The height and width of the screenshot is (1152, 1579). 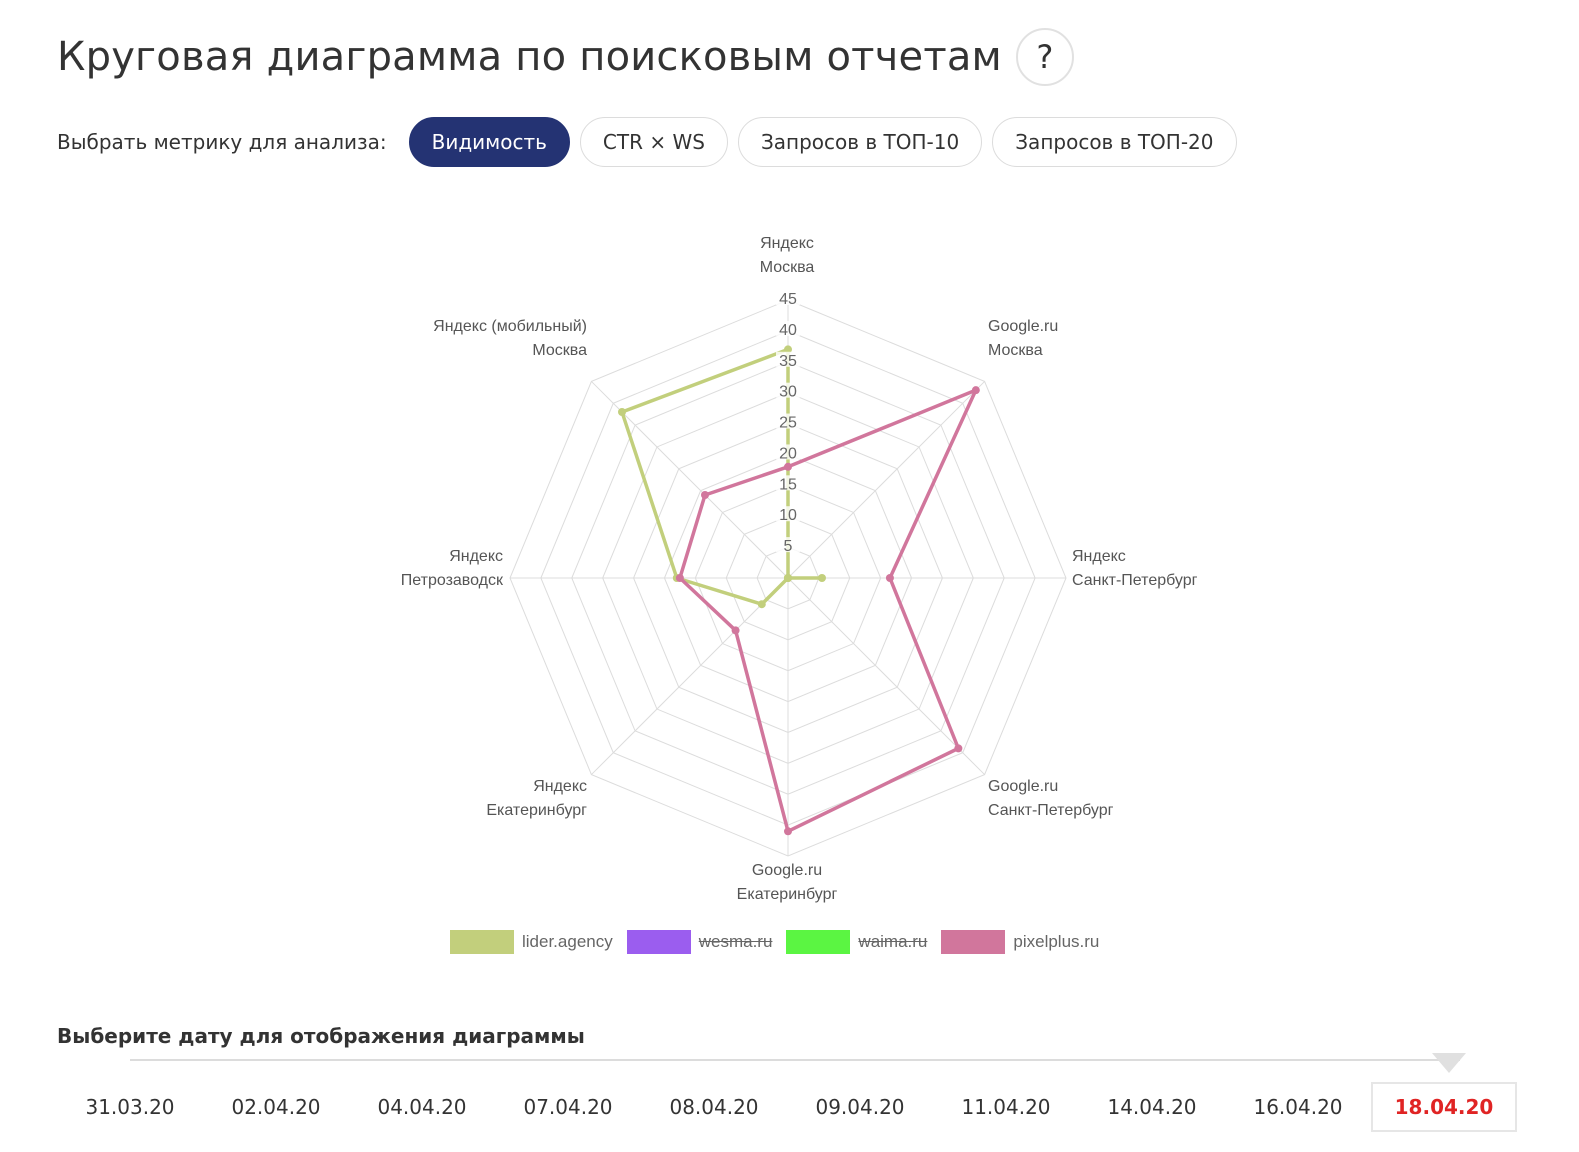 What do you see at coordinates (1152, 1107) in the screenshot?
I see `date-item: 14.04.20` at bounding box center [1152, 1107].